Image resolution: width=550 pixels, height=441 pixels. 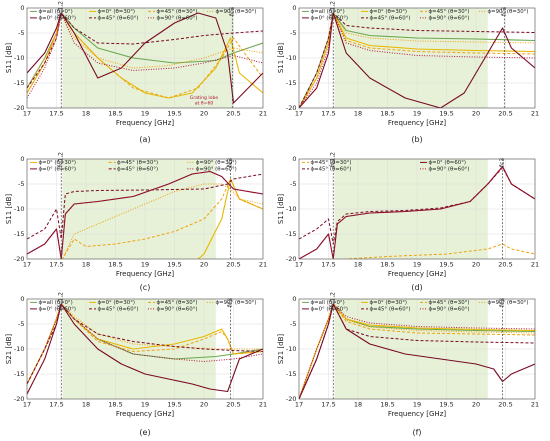 What do you see at coordinates (144, 432) in the screenshot?
I see `panel-caption: (e)` at bounding box center [144, 432].